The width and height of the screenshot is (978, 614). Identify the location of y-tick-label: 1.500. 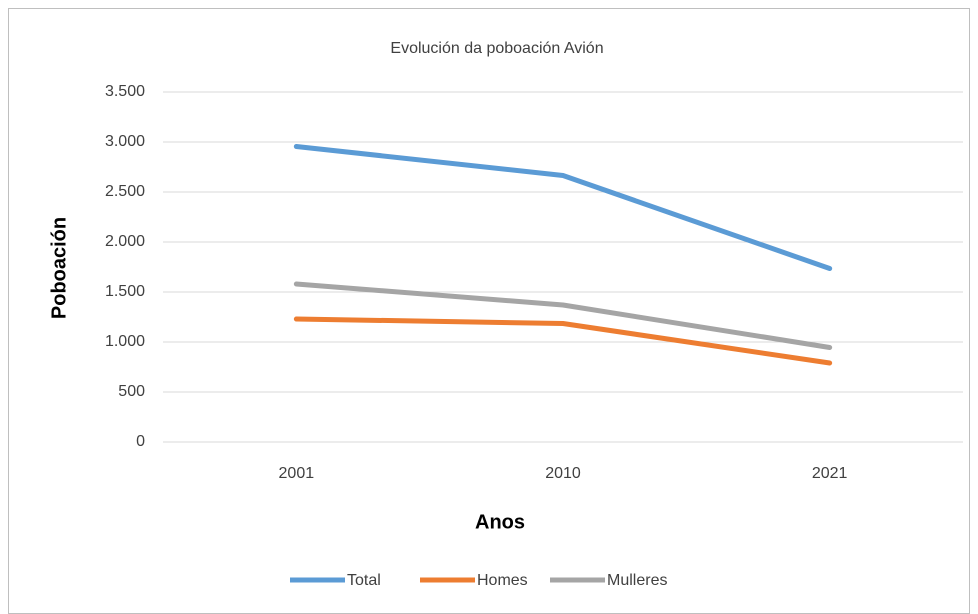
(125, 291).